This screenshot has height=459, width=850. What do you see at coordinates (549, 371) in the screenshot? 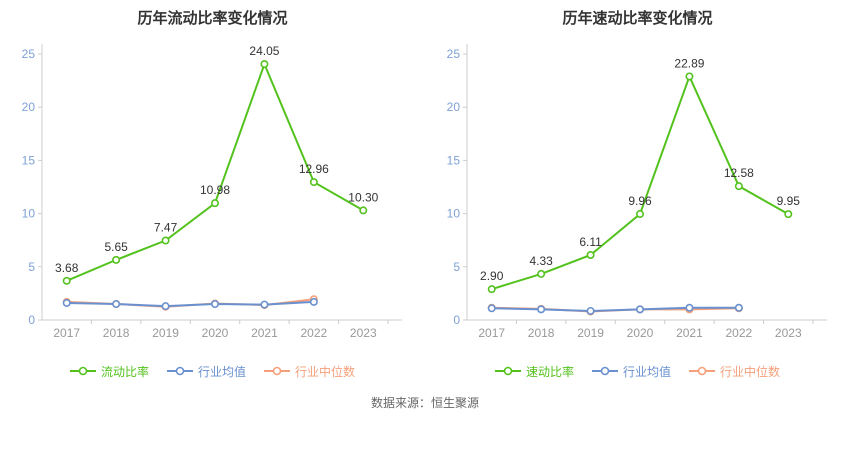
I see `legend-label: 速动比率` at bounding box center [549, 371].